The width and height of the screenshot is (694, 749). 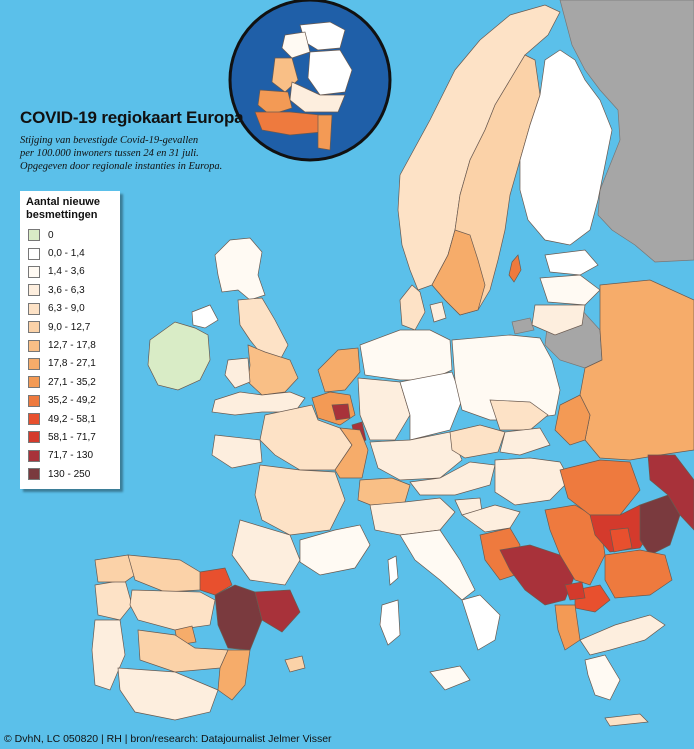 What do you see at coordinates (237, 451) in the screenshot?
I see `region-brittany` at bounding box center [237, 451].